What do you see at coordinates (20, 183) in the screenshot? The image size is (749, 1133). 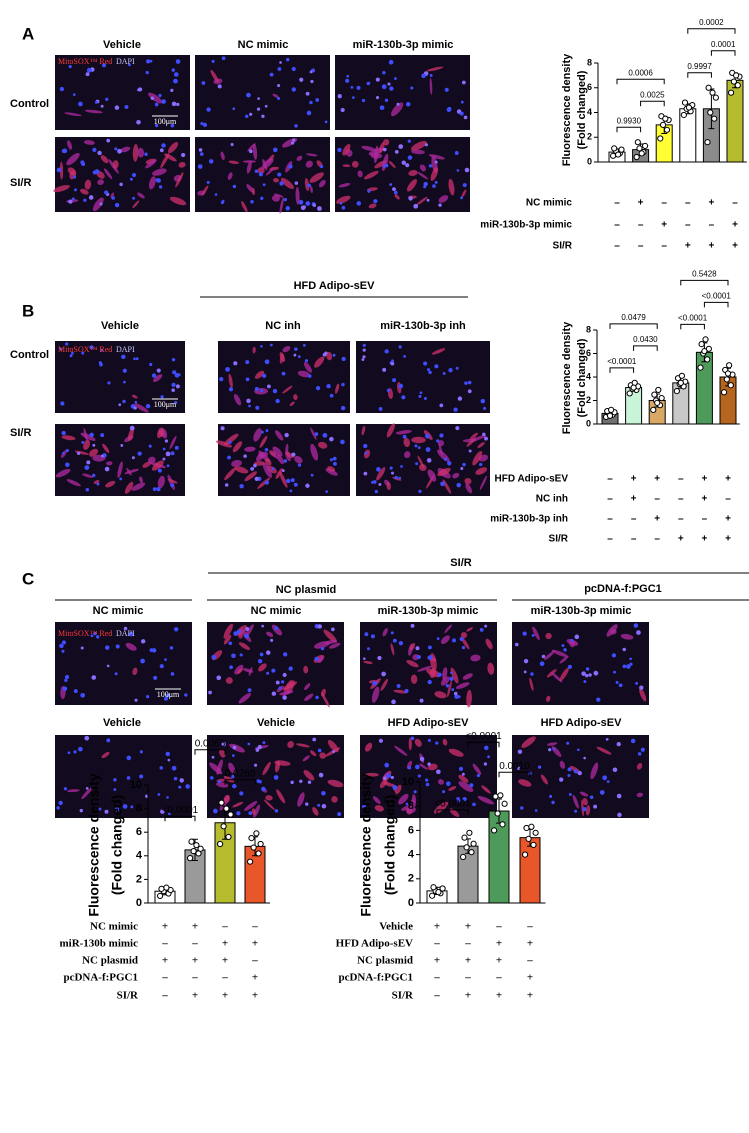 I see `row-label: SI/R` at bounding box center [20, 183].